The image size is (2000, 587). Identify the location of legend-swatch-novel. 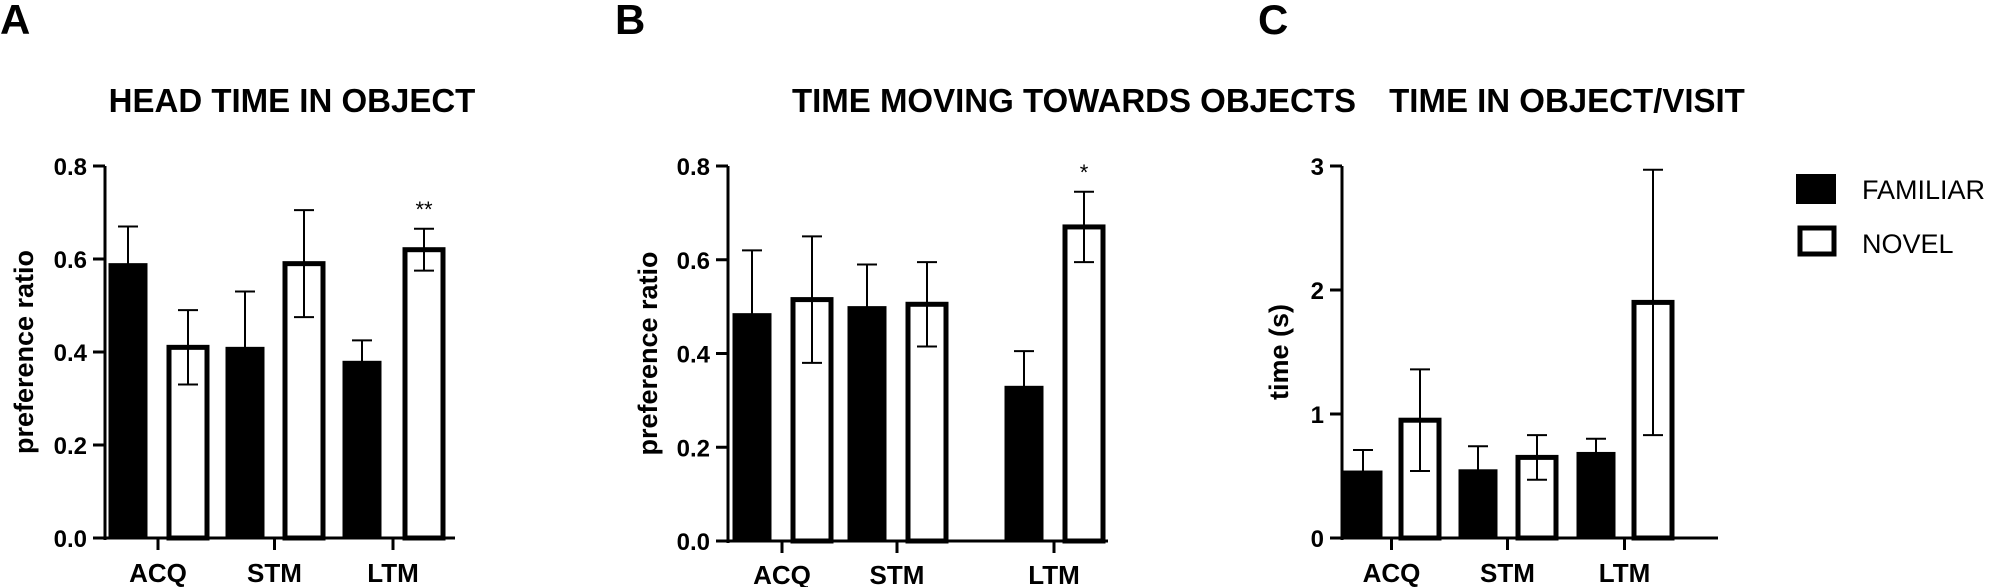
(1817, 241).